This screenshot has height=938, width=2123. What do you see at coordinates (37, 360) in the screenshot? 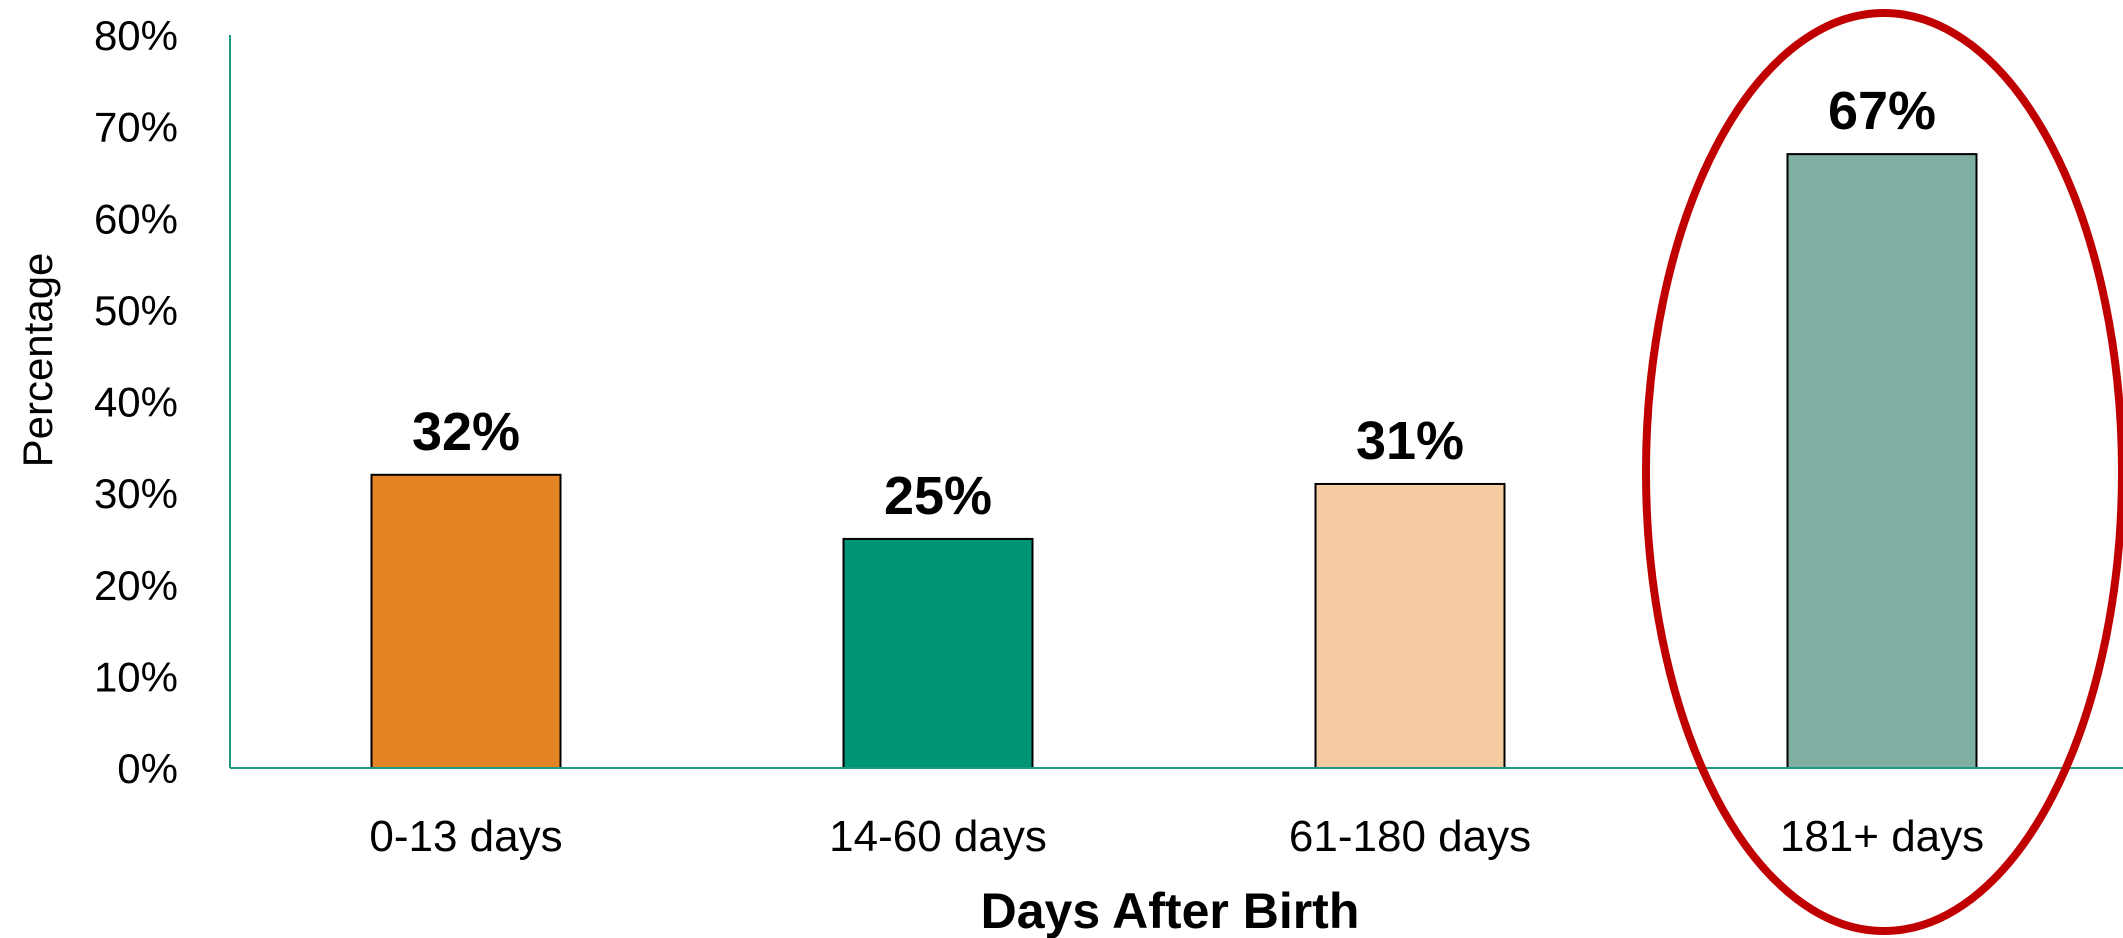
I see `y-axis-title: Percentage` at bounding box center [37, 360].